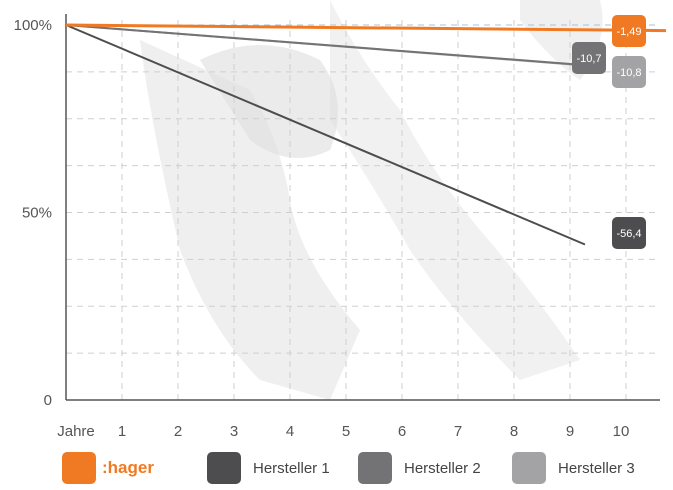  Describe the element at coordinates (79, 468) in the screenshot. I see `legend-swatch-hager` at that location.